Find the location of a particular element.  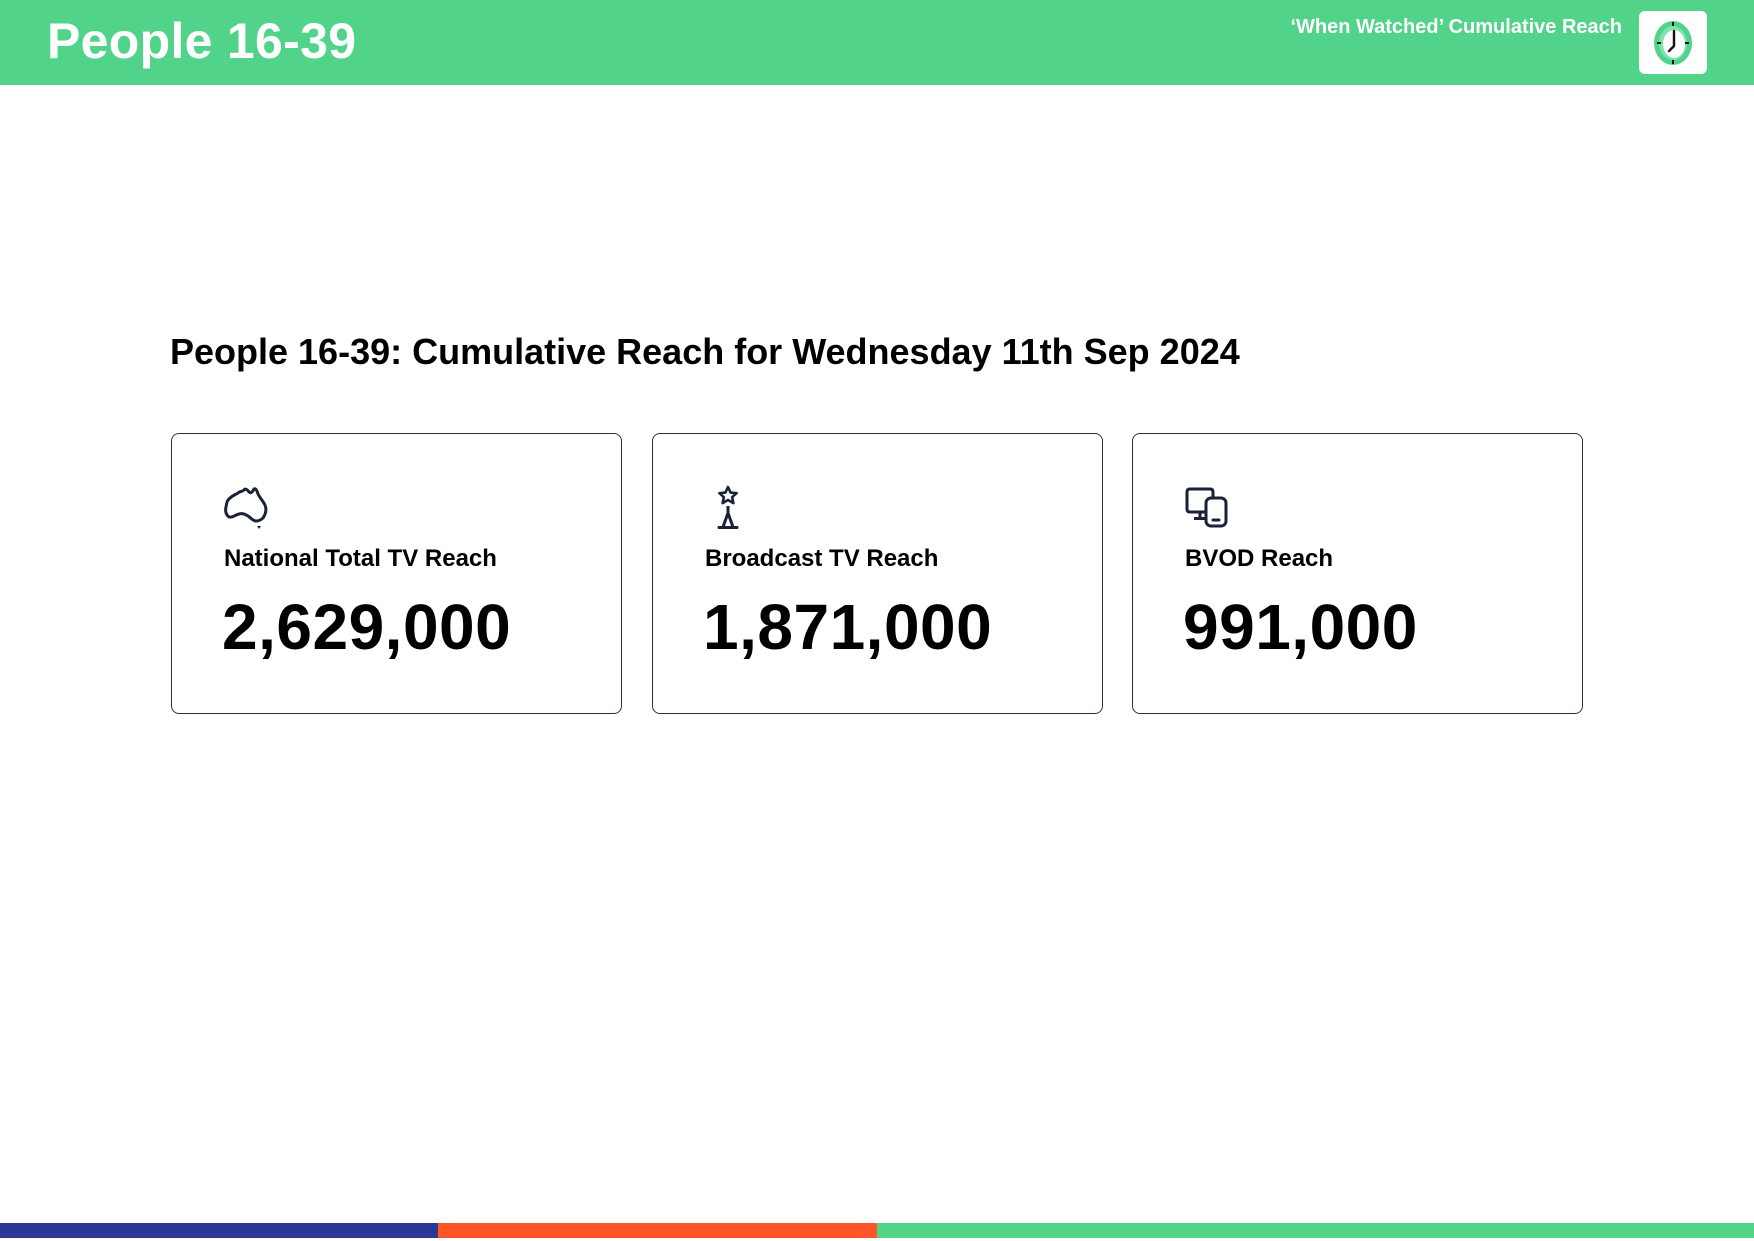

card-label: National Total TV Reach is located at coordinates (360, 558).